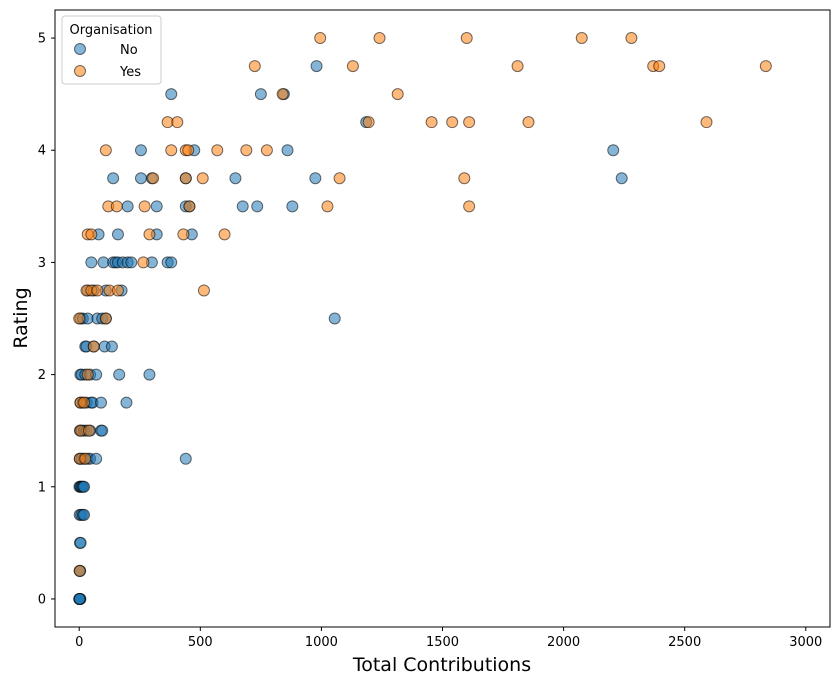 The width and height of the screenshot is (839, 685). I want to click on legend-marker-yes, so click(80, 71).